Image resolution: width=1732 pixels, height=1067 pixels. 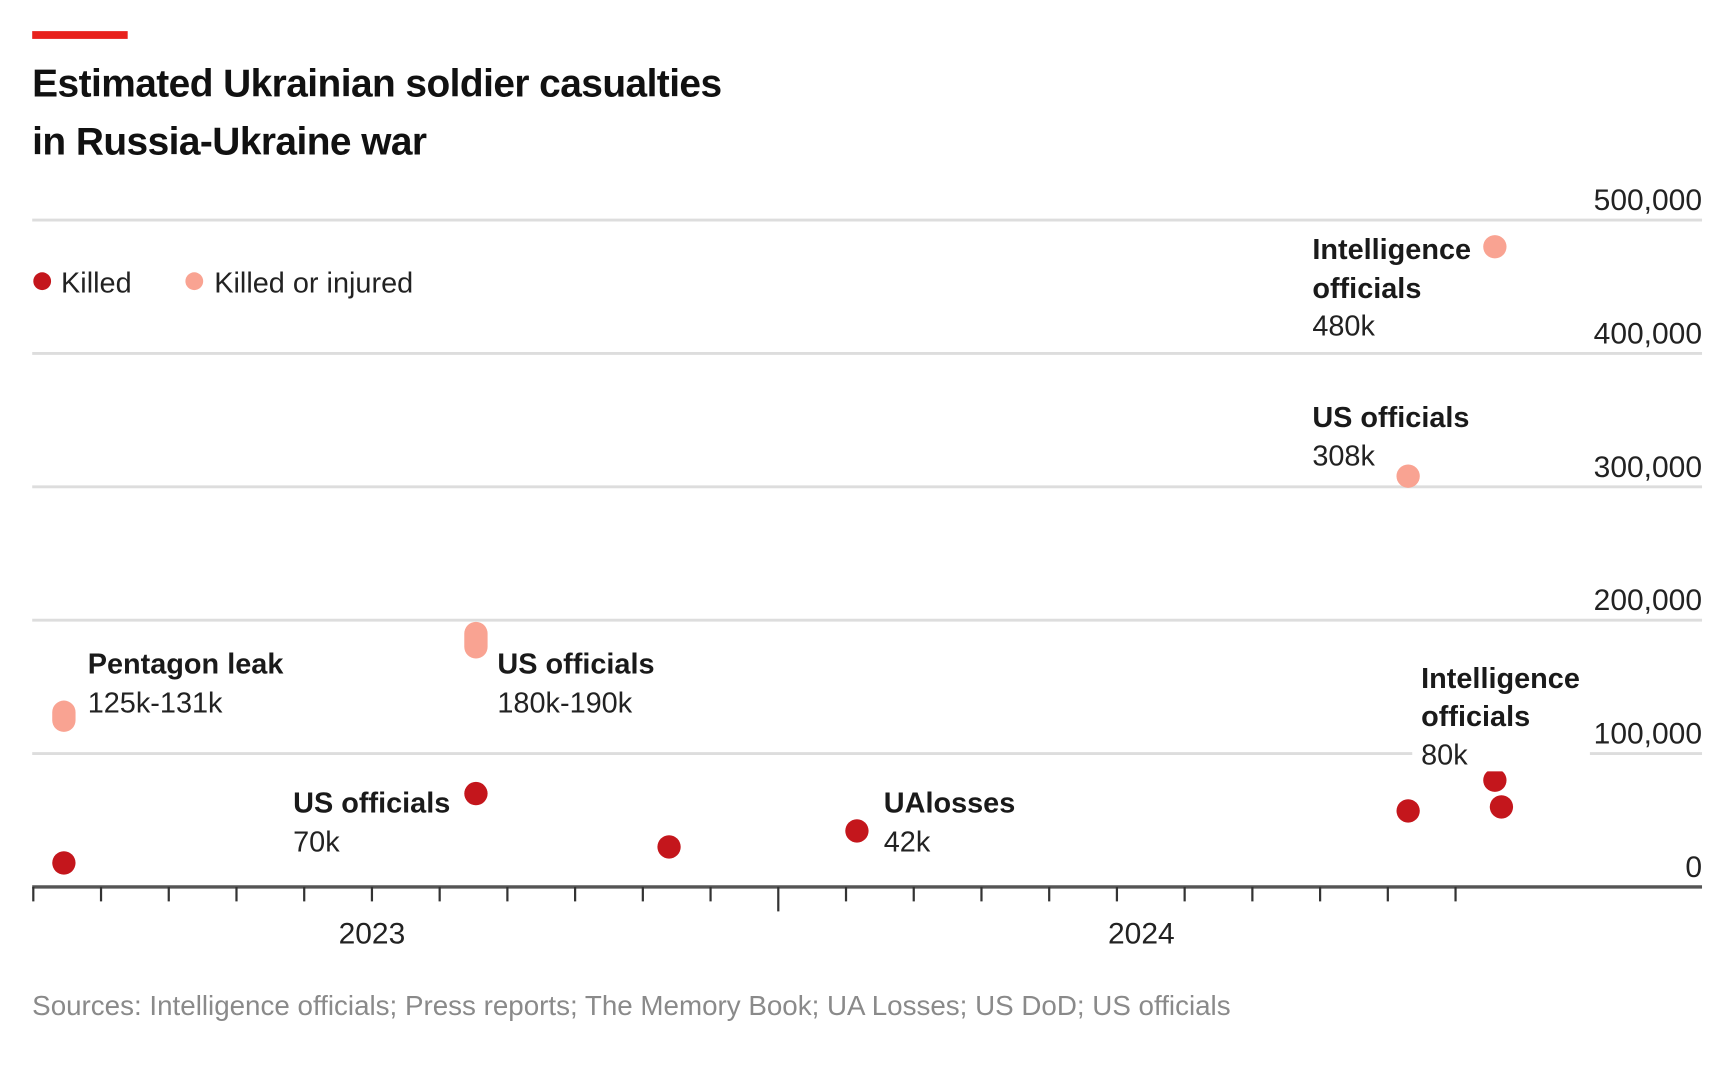 I want to click on y-tick-label: 500,000, so click(x=1648, y=200).